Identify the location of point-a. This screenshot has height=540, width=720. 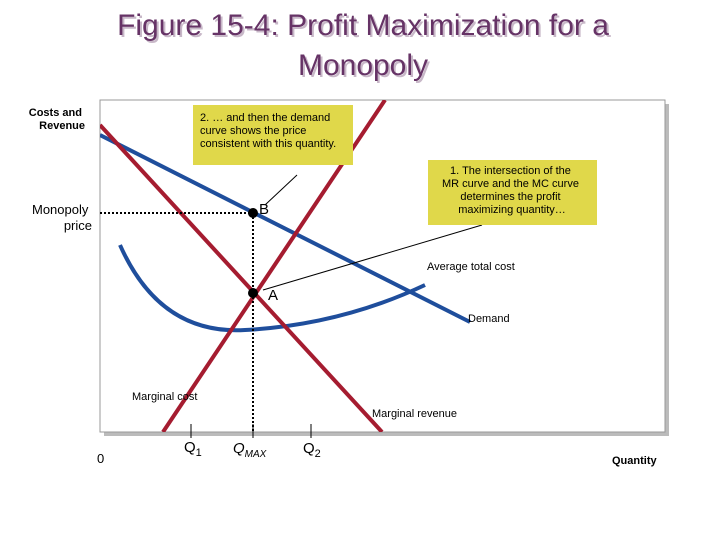
(253, 293).